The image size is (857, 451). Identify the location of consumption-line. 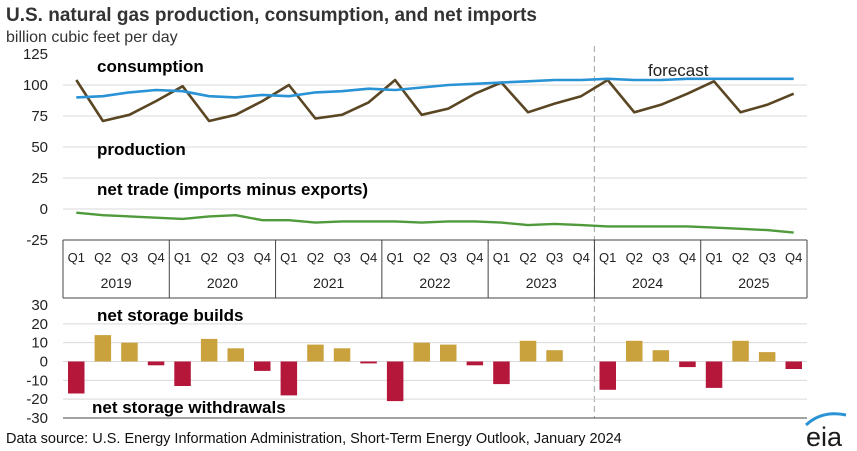
(435, 100).